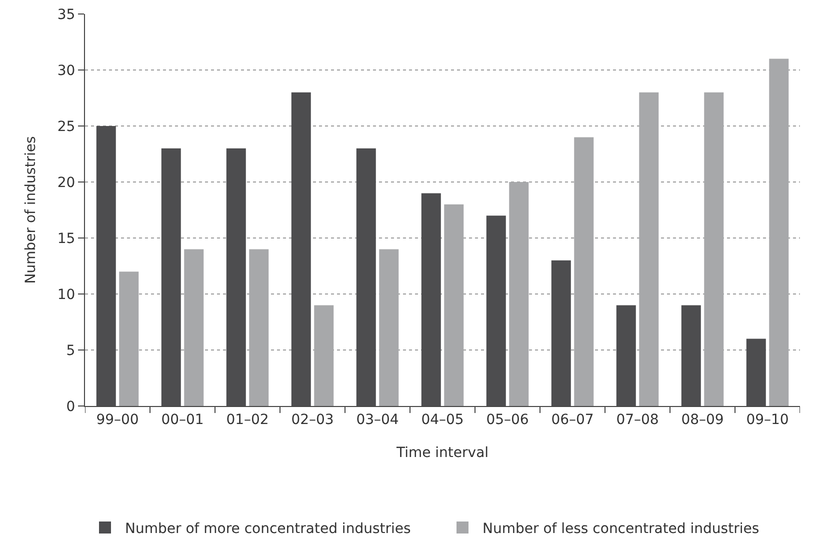 The image size is (821, 556). Describe the element at coordinates (182, 420) in the screenshot. I see `x-tick-label: 00–01` at that location.